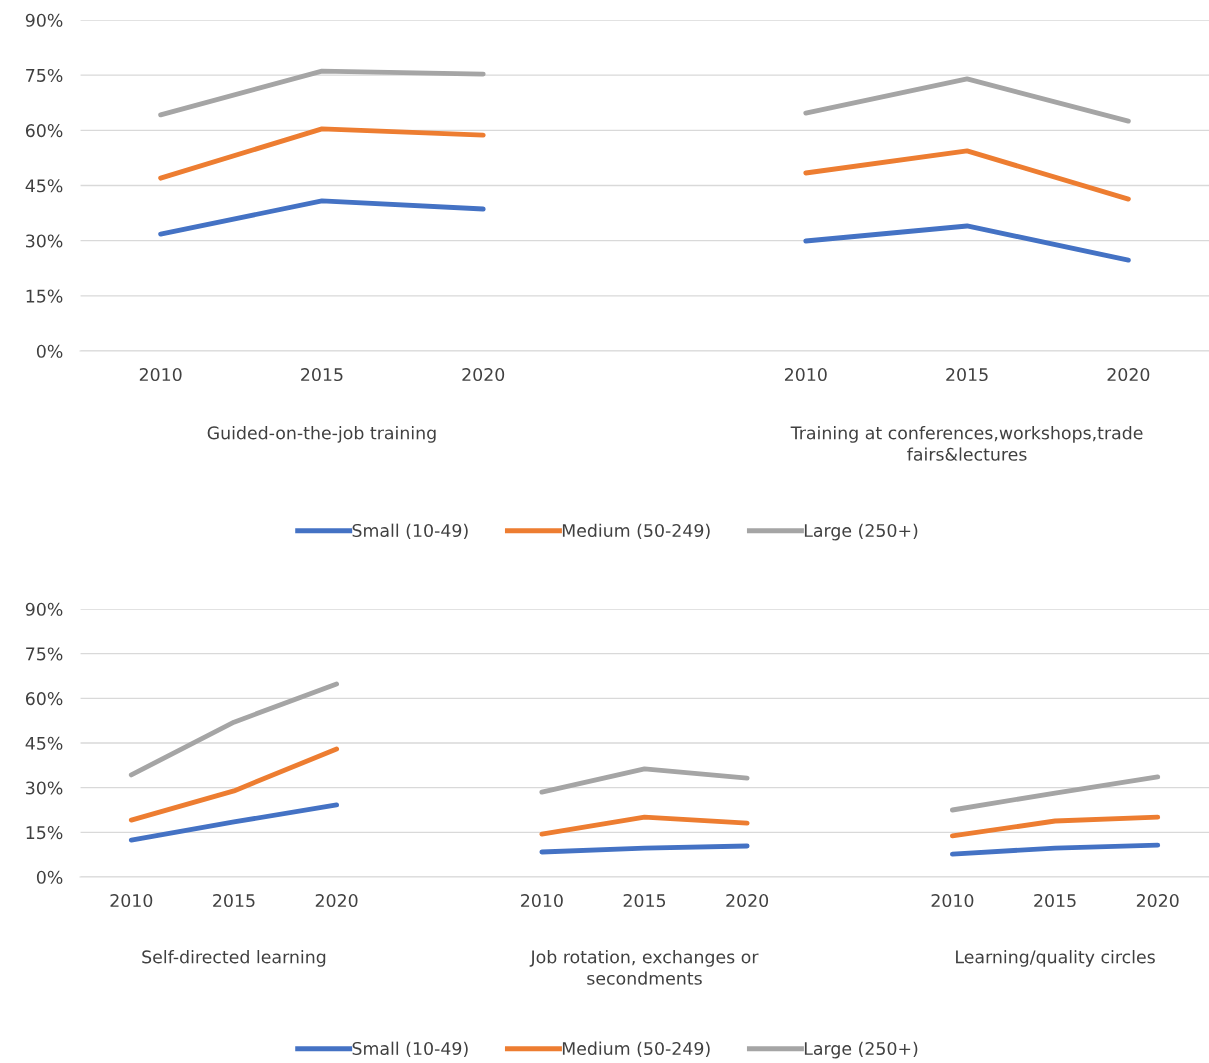 This screenshot has width=1209, height=1063. I want to click on text: Learning/quality circles, so click(1055, 958).